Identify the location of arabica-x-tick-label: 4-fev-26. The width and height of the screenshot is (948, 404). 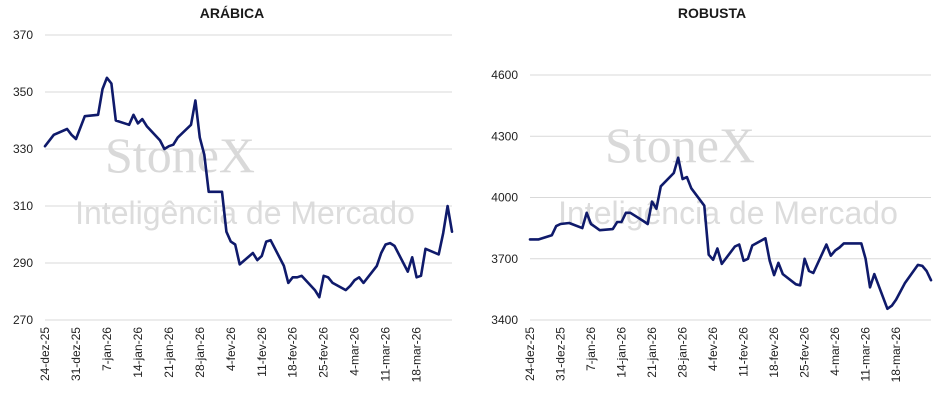
(231, 349).